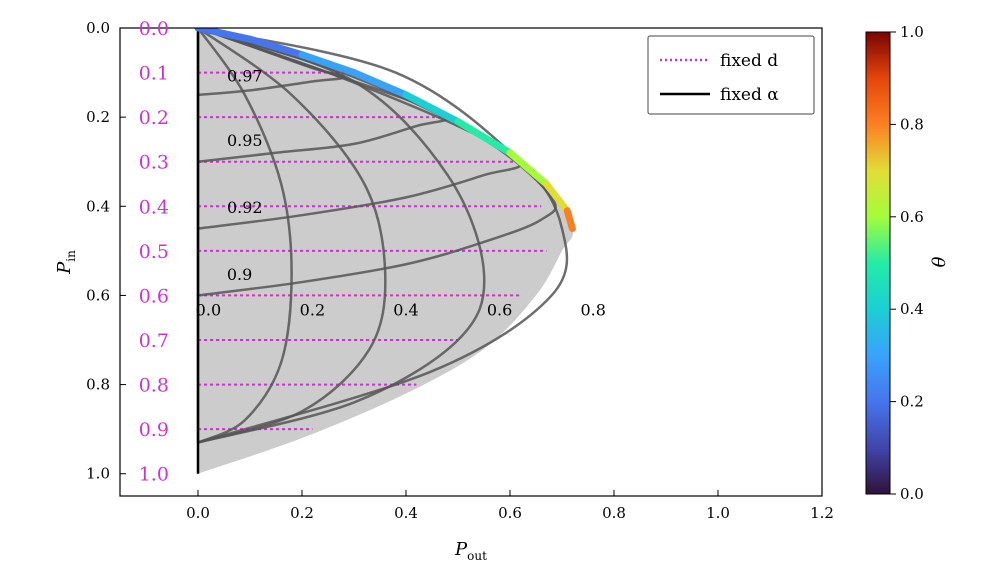 This screenshot has width=997, height=570. What do you see at coordinates (360, 129) in the screenshot?
I see `fixed-alpha-inner-curve` at bounding box center [360, 129].